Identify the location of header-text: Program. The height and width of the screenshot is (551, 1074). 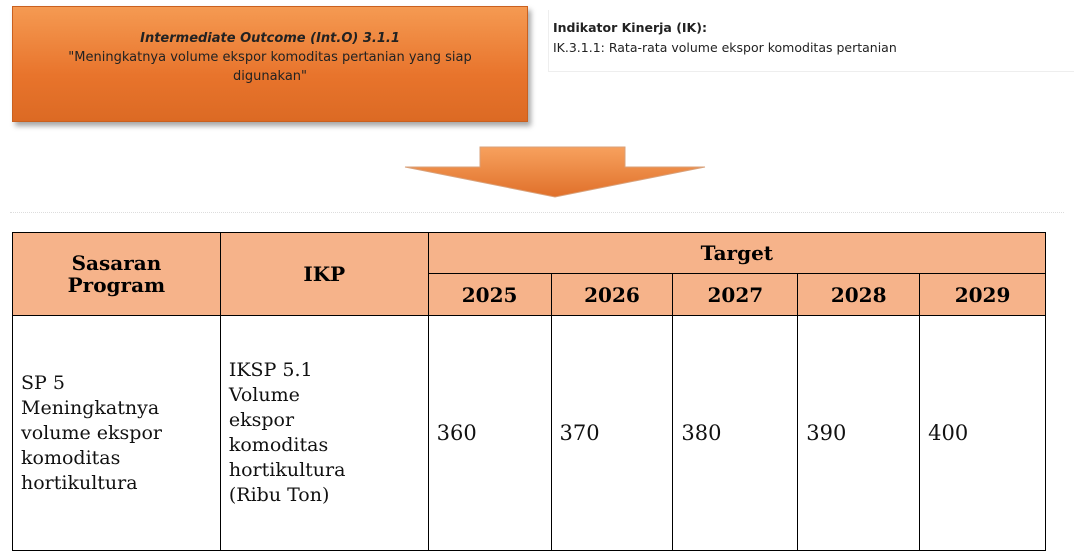
(116, 285).